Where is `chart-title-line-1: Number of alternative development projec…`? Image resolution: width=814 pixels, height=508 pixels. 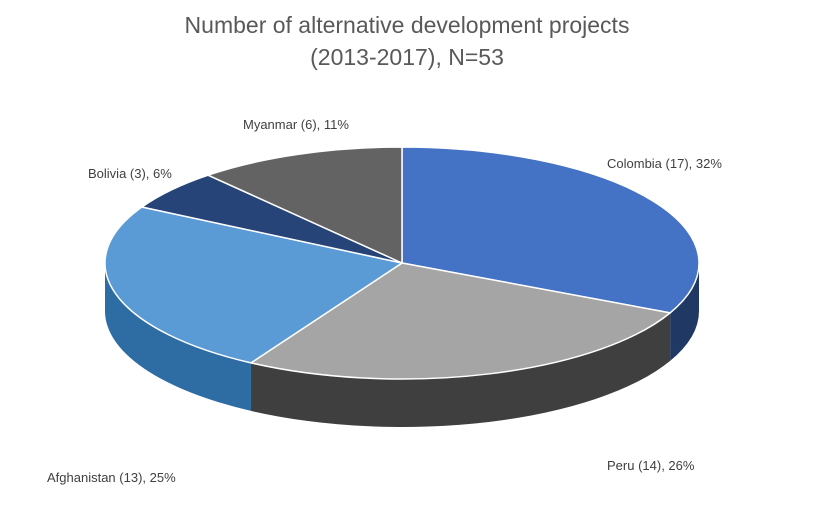
chart-title-line-1: Number of alternative development projec… is located at coordinates (407, 25).